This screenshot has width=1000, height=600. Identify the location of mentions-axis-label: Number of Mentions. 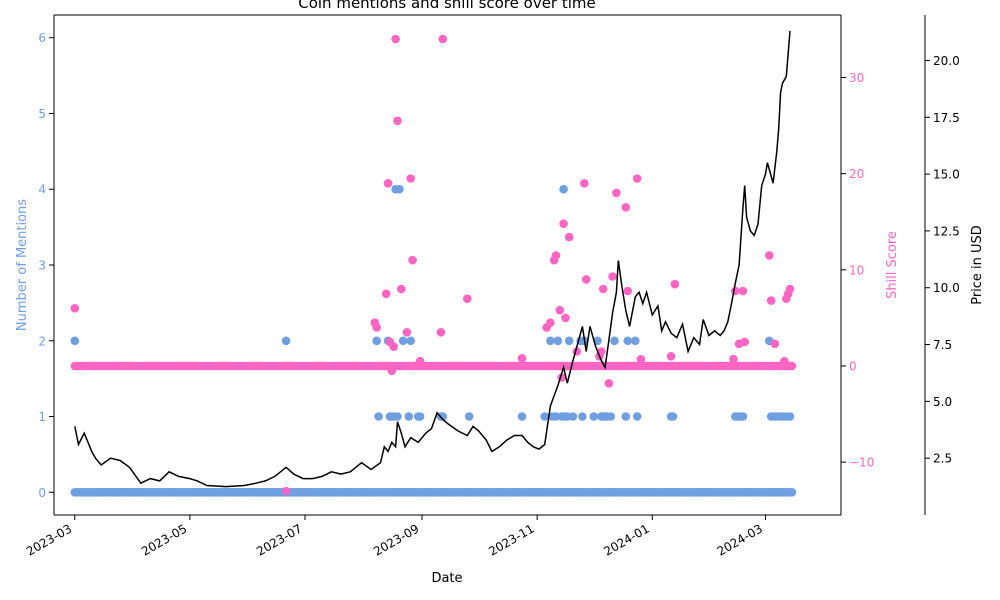
(22, 265).